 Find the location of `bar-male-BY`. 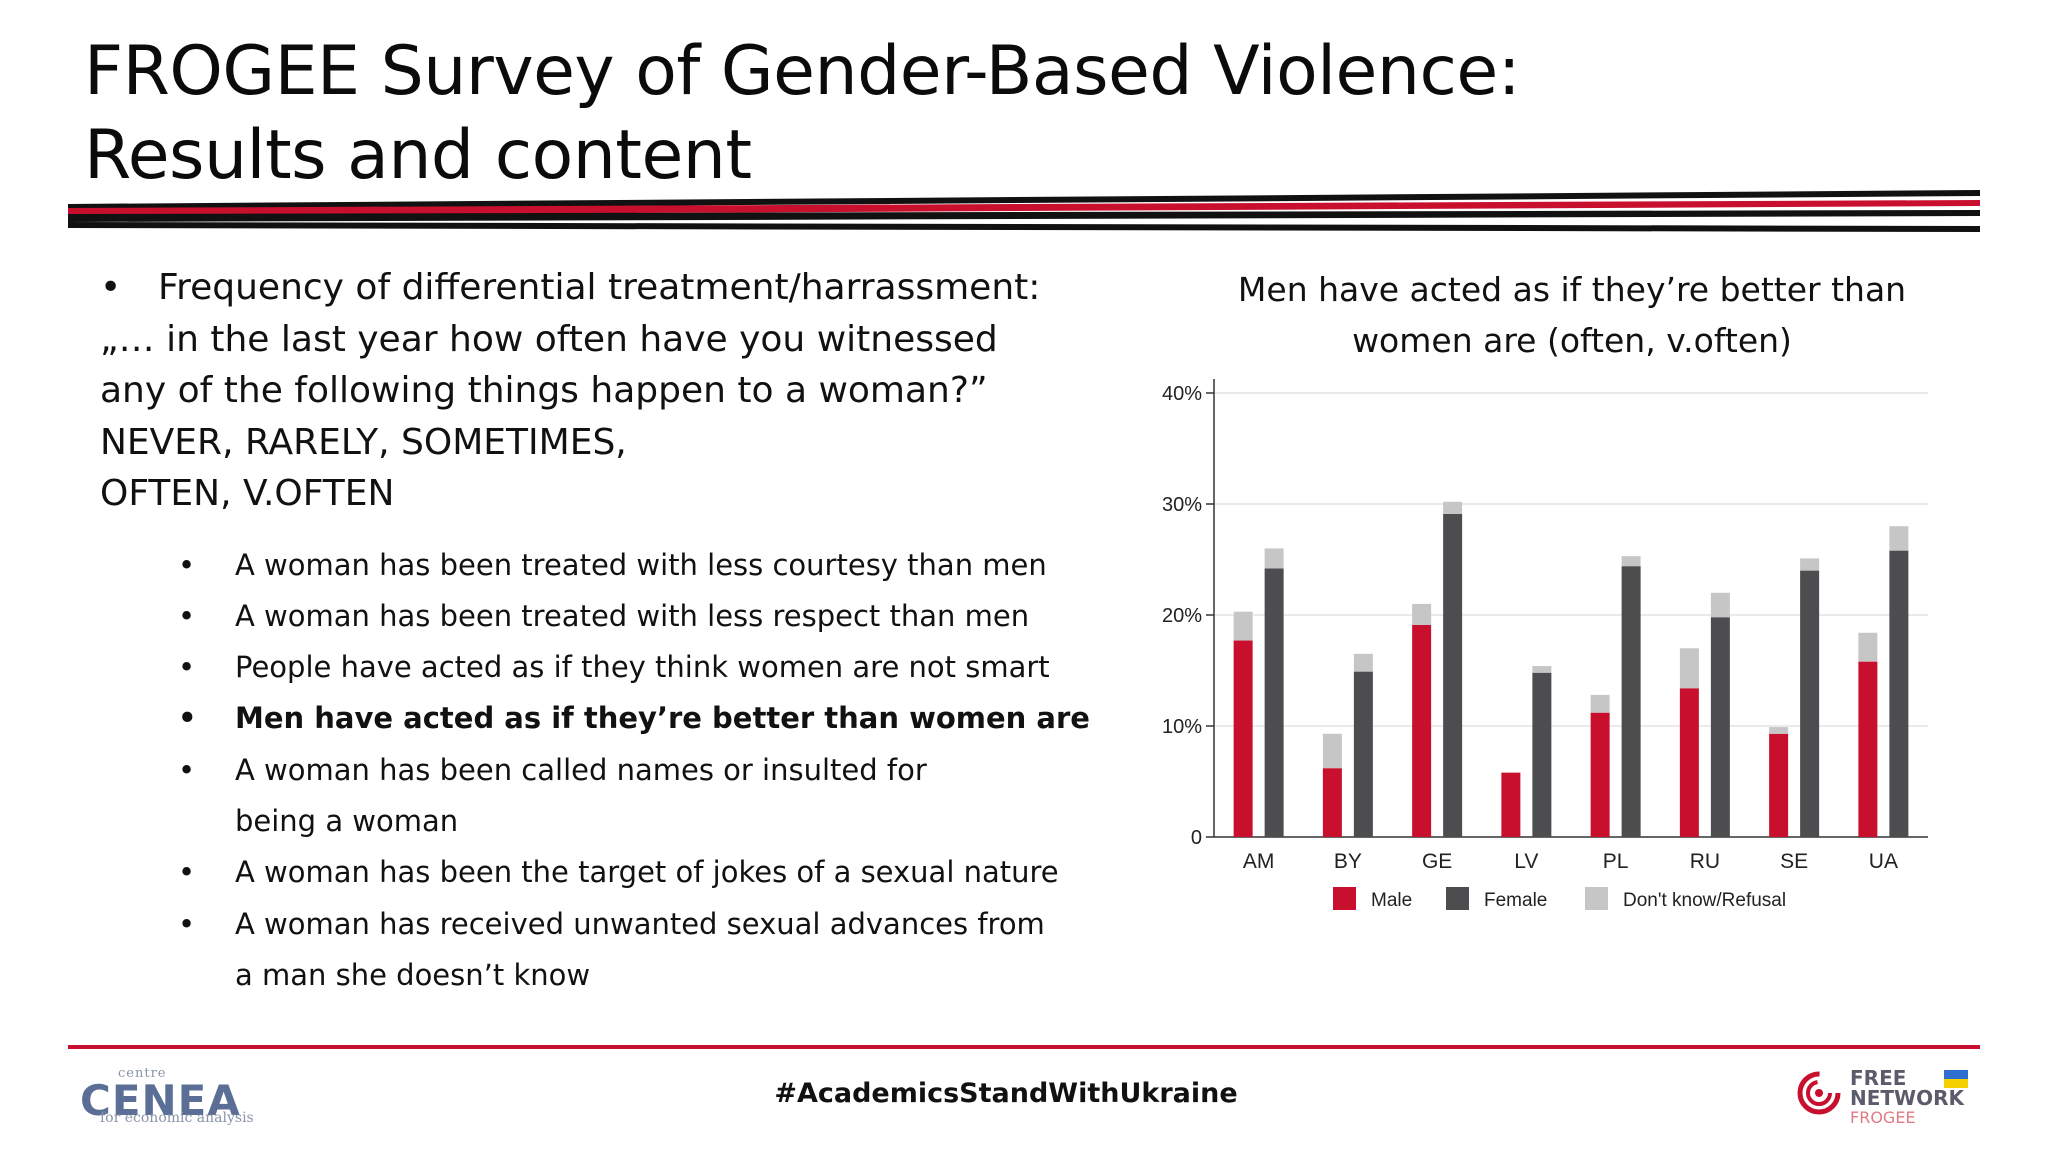

bar-male-BY is located at coordinates (1332, 802).